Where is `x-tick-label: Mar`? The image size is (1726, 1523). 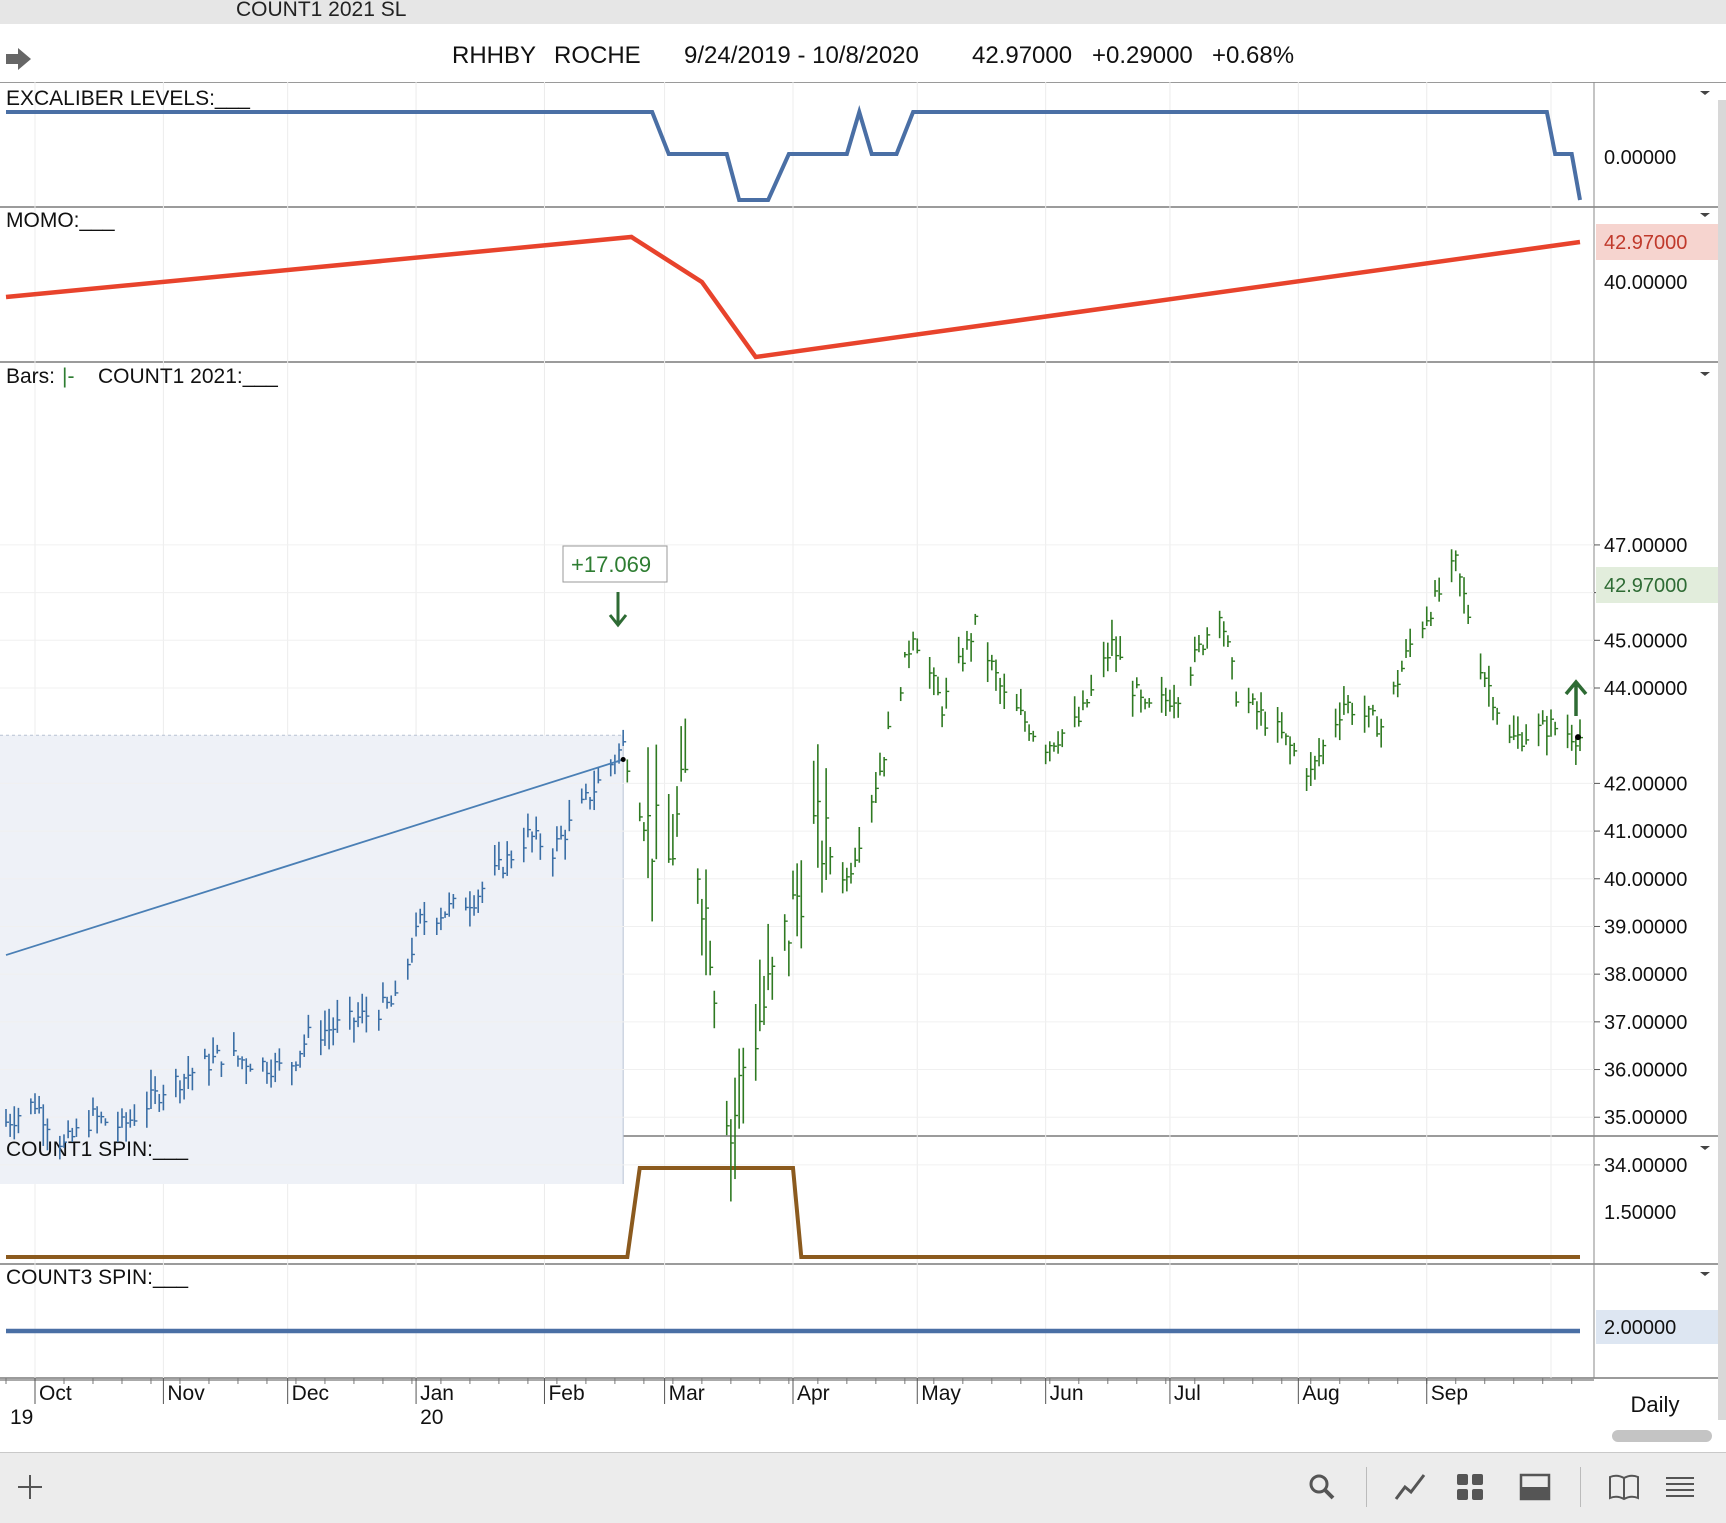 x-tick-label: Mar is located at coordinates (687, 1393).